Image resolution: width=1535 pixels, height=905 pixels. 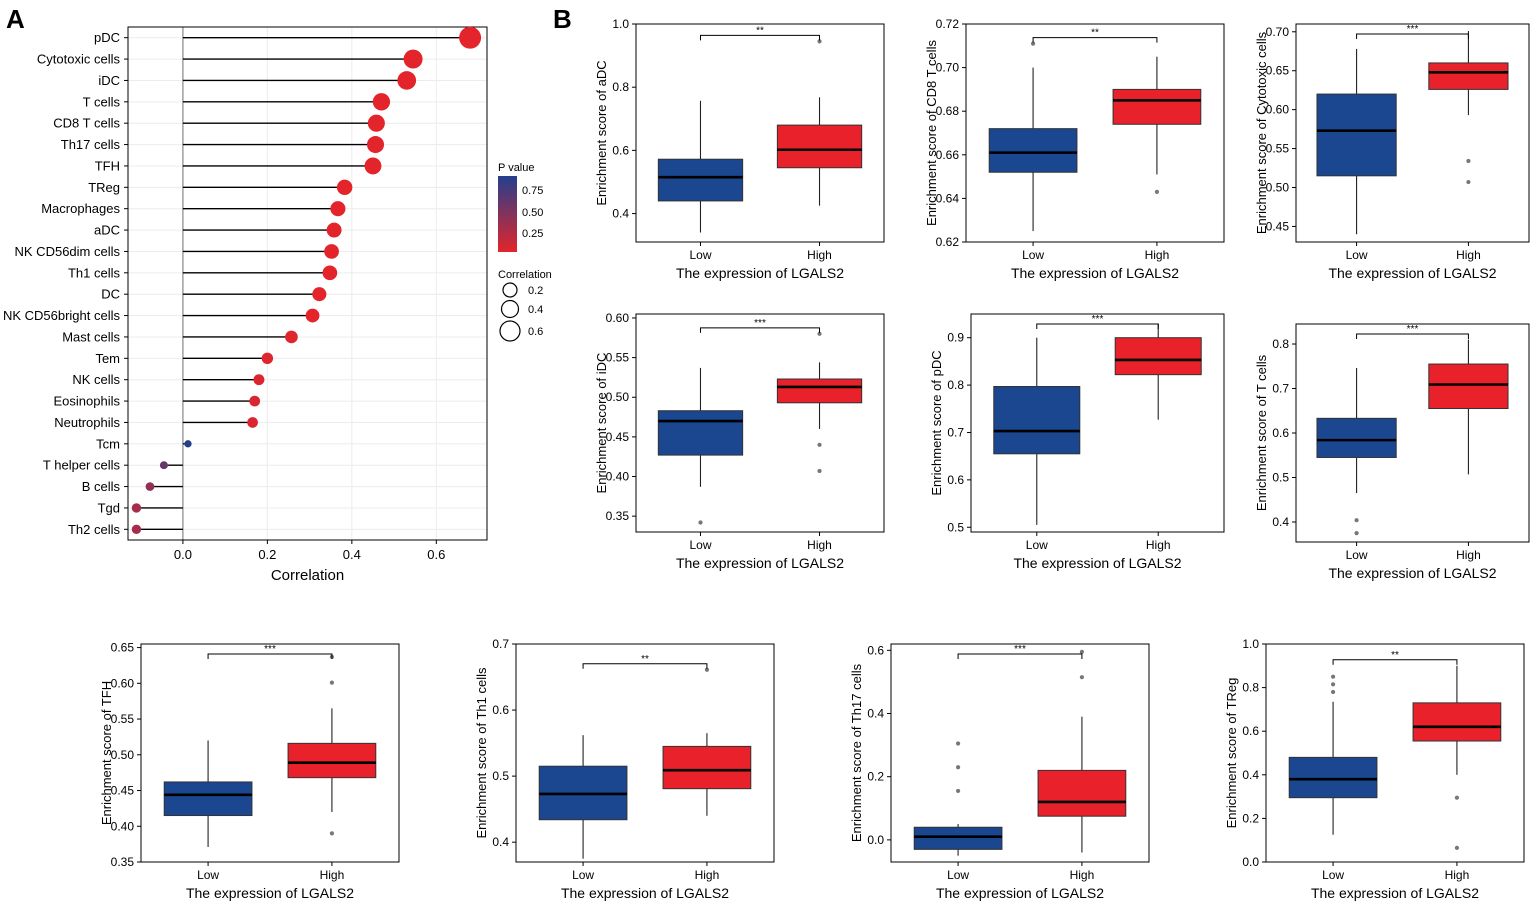 What do you see at coordinates (516, 168) in the screenshot?
I see `p-value-legend-title: P value` at bounding box center [516, 168].